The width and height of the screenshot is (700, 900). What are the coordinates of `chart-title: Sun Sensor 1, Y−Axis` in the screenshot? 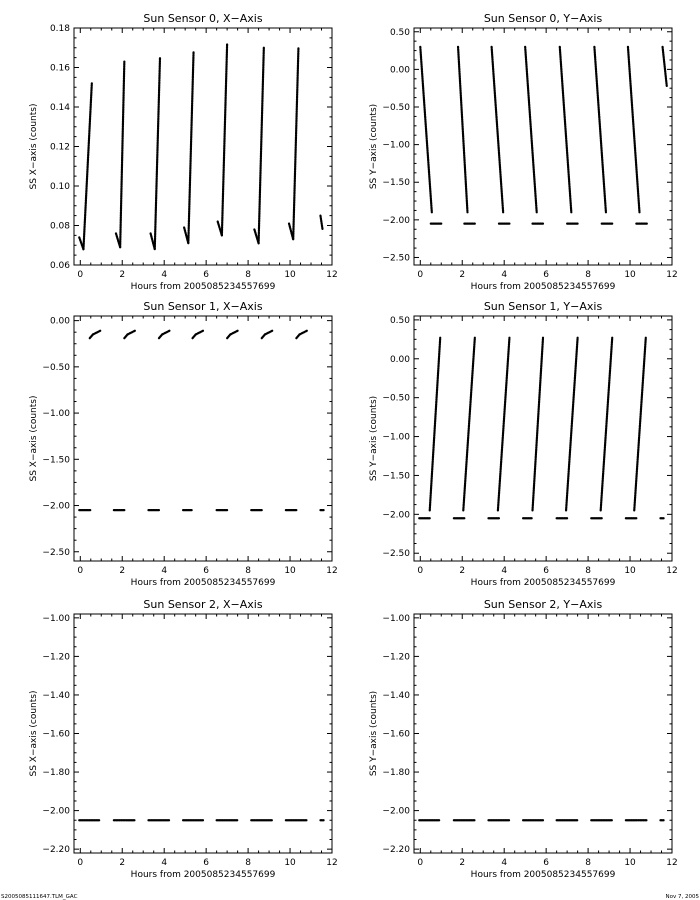 It's located at (543, 306).